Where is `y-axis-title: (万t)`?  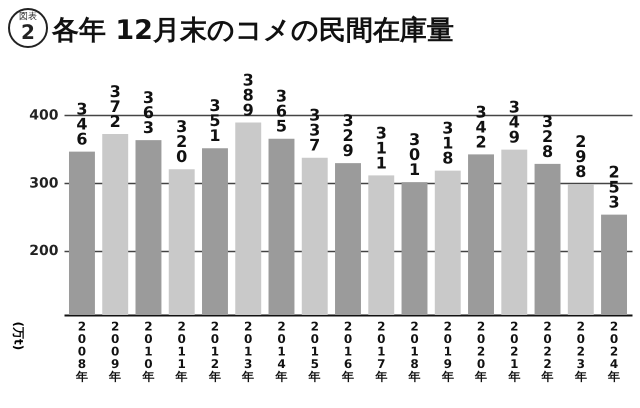
y-axis-title: (万t) is located at coordinates (19, 336).